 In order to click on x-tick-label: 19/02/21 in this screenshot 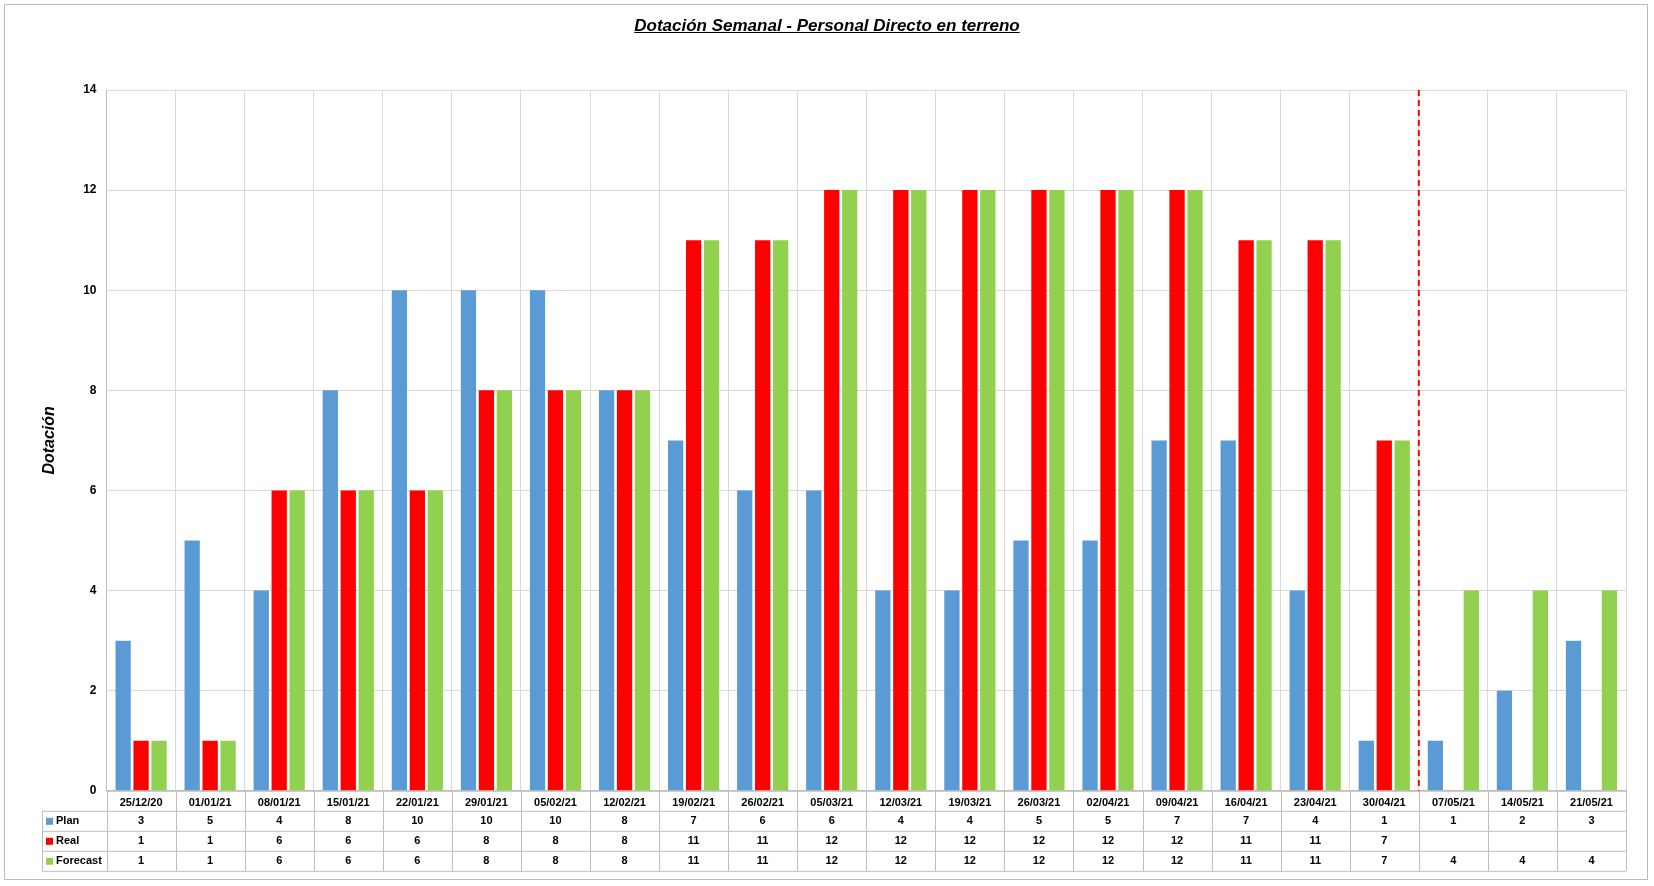, I will do `click(694, 802)`.